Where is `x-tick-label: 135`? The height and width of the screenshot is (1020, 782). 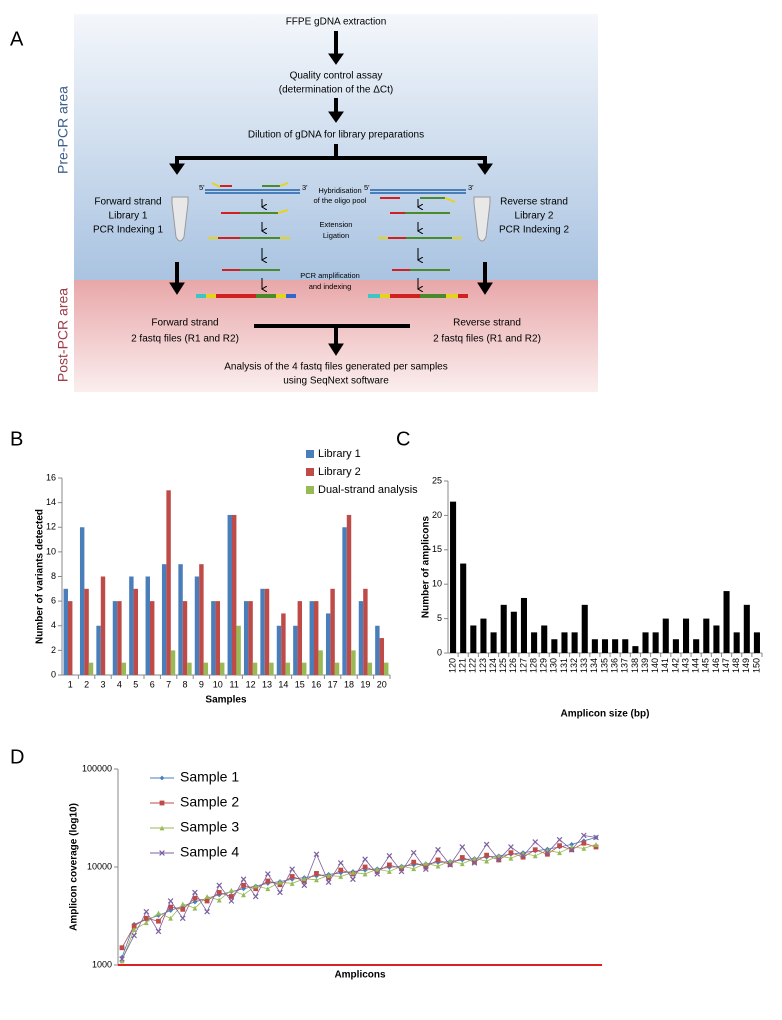 x-tick-label: 135 is located at coordinates (604, 665).